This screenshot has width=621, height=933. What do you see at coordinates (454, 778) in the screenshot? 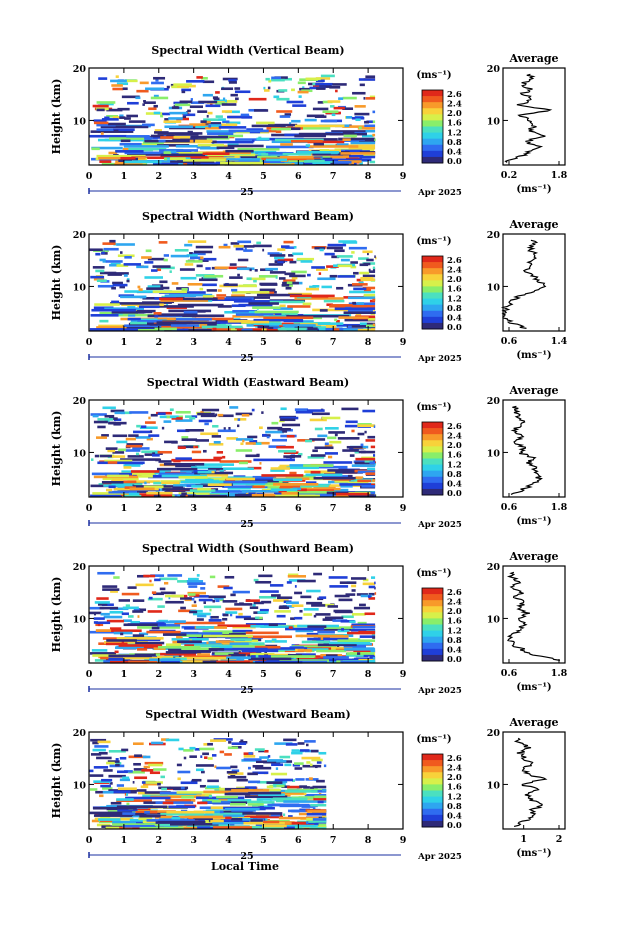
I see `colorbar-tick-label: 2.0` at bounding box center [454, 778].